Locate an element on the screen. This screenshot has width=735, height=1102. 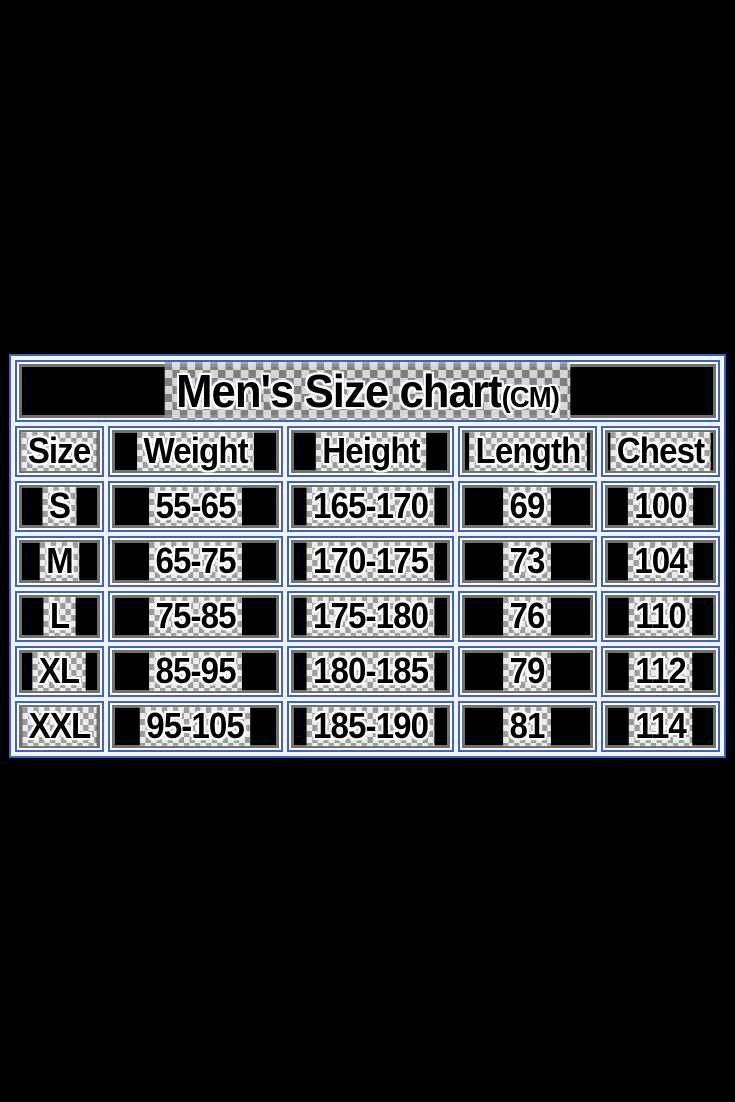
table-cell: 185-190 is located at coordinates (370, 726).